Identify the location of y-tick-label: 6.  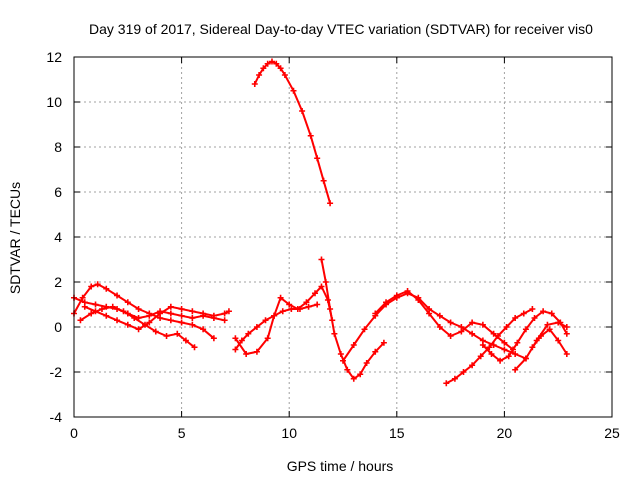
(58, 192).